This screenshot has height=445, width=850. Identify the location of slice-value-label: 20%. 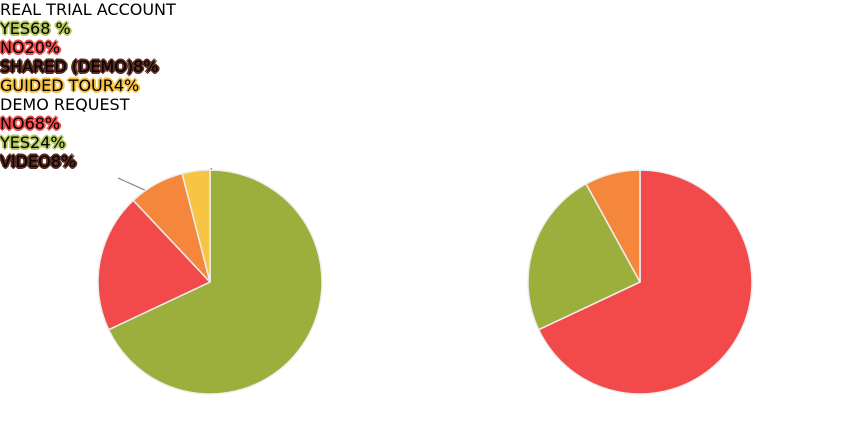
(42, 47).